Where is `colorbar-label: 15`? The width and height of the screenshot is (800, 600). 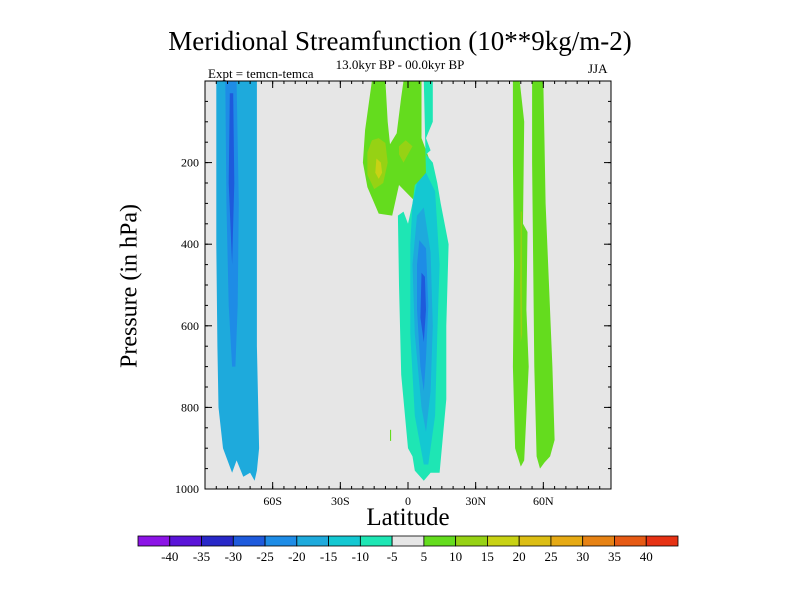
colorbar-label: 15 is located at coordinates (487, 556).